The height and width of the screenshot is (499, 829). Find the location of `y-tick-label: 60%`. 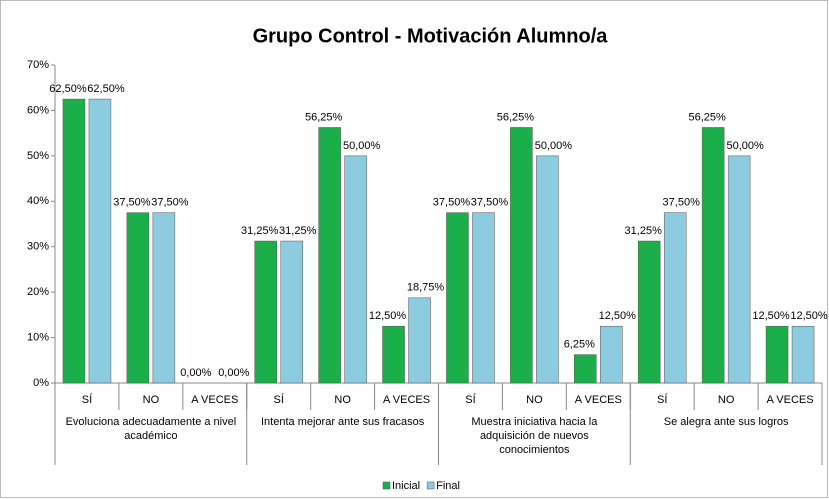

y-tick-label: 60% is located at coordinates (38, 110).